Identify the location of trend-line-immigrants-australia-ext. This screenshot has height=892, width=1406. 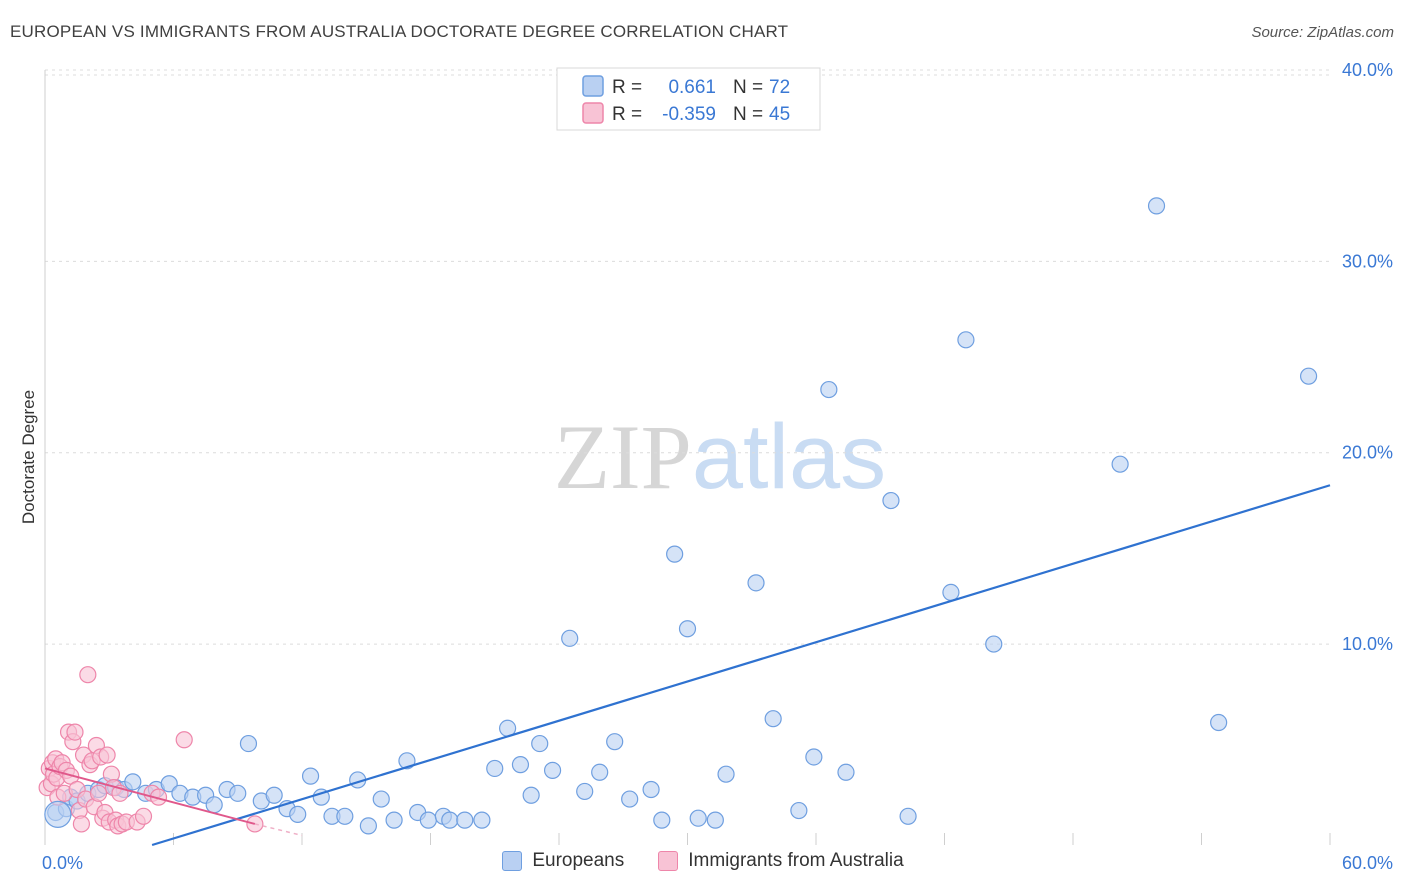
(278, 830).